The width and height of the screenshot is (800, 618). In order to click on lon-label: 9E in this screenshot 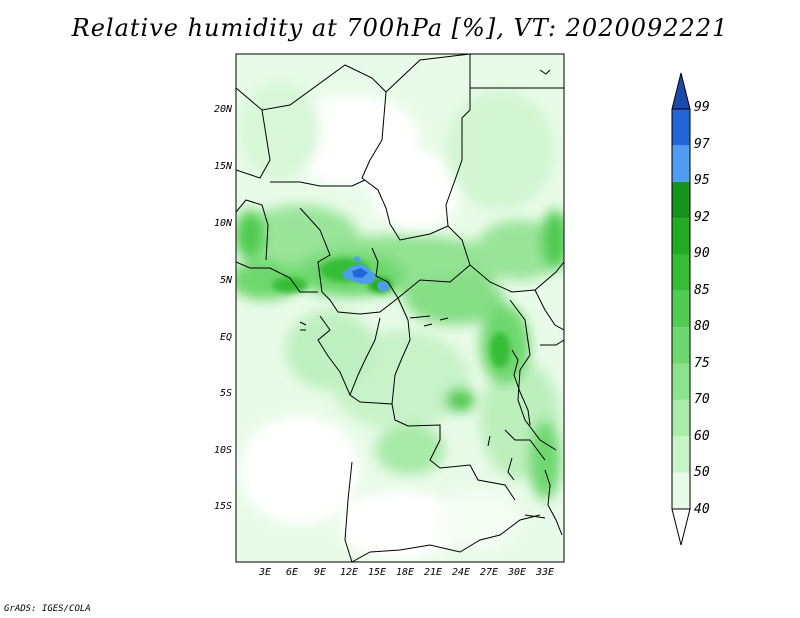, I will do `click(320, 572)`.